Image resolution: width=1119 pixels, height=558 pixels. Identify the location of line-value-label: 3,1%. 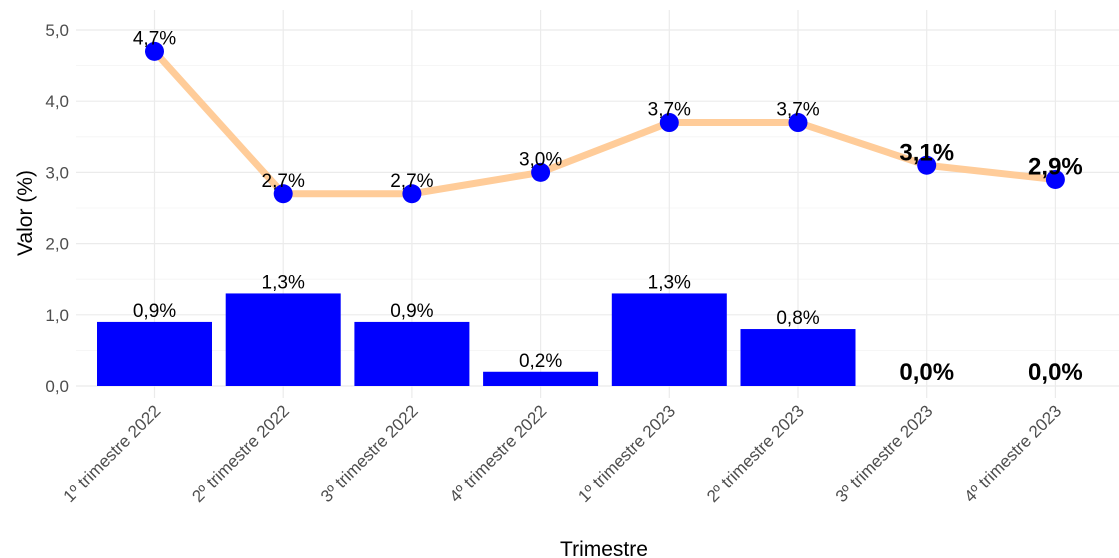
(926, 152).